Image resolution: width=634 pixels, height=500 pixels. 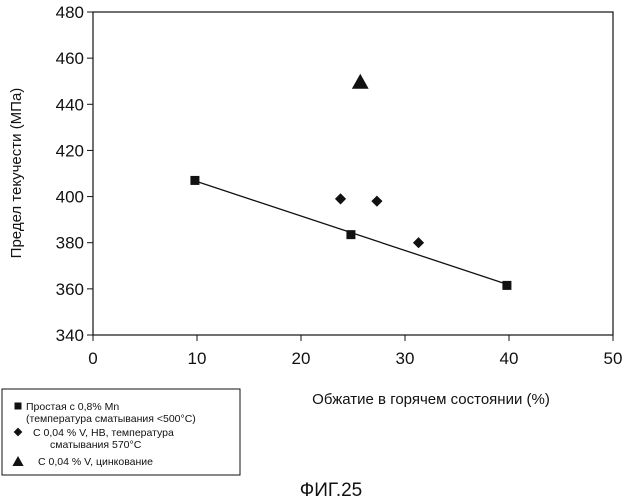 I want to click on legend-label: С 0,04 % V, цинкование, so click(x=95, y=462).